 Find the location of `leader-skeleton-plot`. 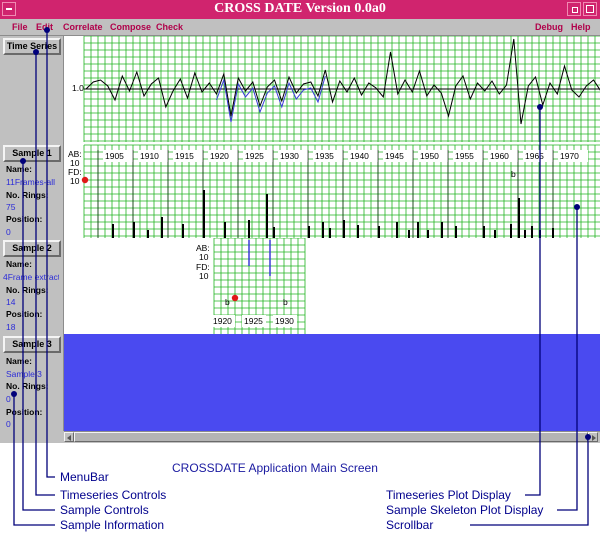

leader-skeleton-plot is located at coordinates (567, 359).